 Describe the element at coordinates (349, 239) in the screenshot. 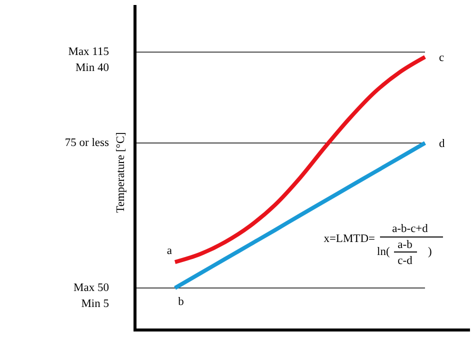

I see `annotation: x=LMTD=` at that location.